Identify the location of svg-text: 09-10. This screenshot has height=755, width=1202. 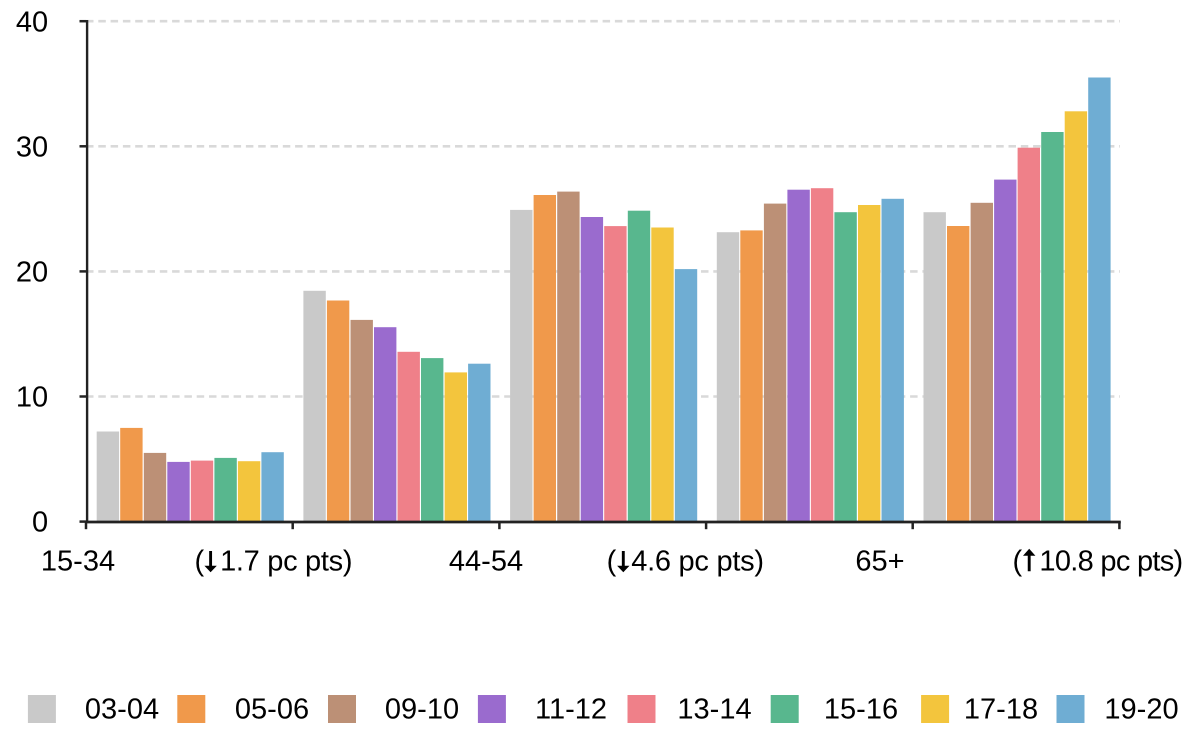
(422, 710).